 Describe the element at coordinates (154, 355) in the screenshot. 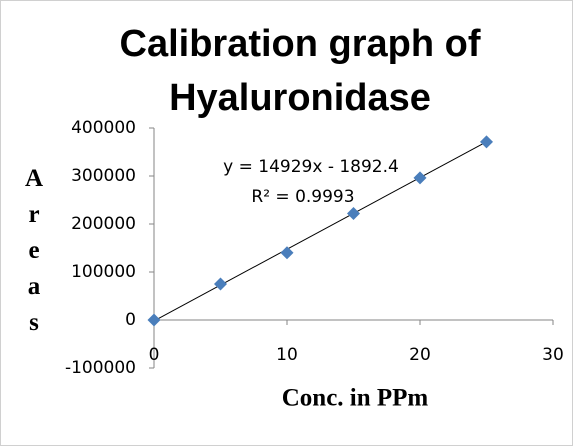

I see `x-tick-label: 0` at that location.